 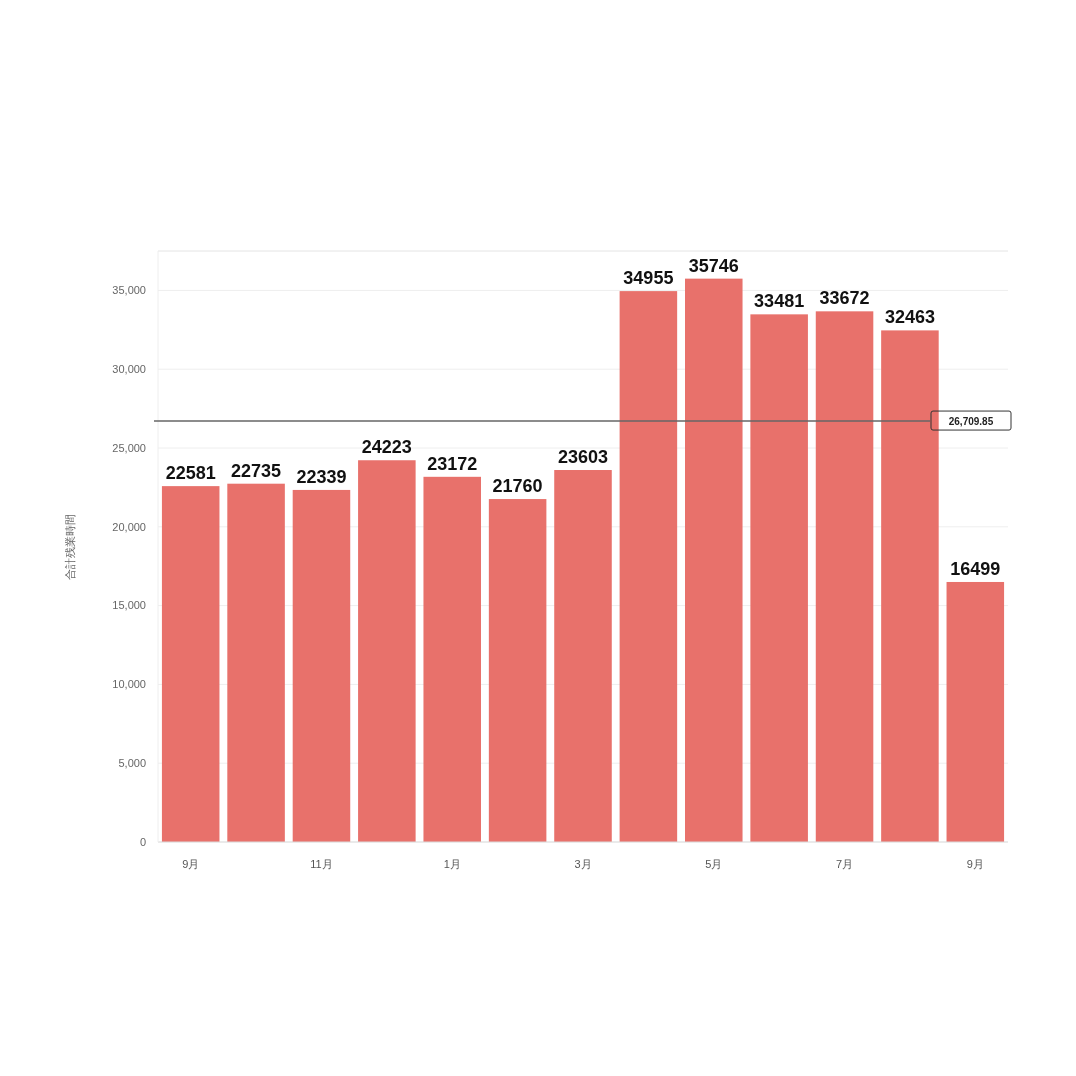 What do you see at coordinates (129, 684) in the screenshot?
I see `y-tick-label: 10,000` at bounding box center [129, 684].